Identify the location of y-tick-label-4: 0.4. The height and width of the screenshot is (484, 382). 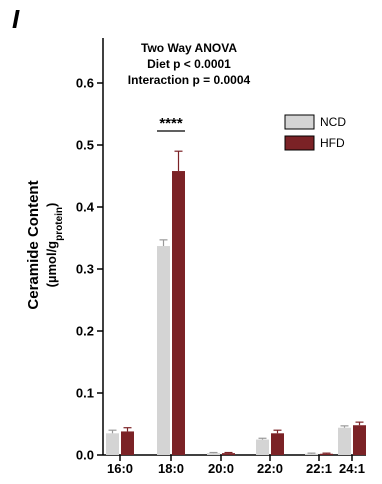
(85, 207).